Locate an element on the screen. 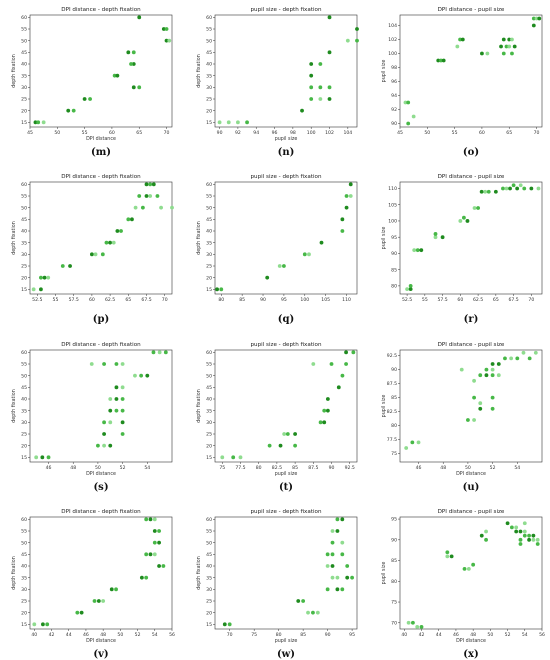 This screenshot has width=550, height=660. x-tick-label: 85 is located at coordinates (295, 468).